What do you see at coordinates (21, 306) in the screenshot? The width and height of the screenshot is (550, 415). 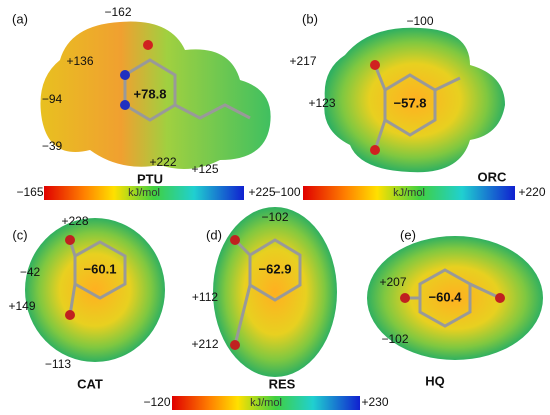 I see `potential-label: +149` at bounding box center [21, 306].